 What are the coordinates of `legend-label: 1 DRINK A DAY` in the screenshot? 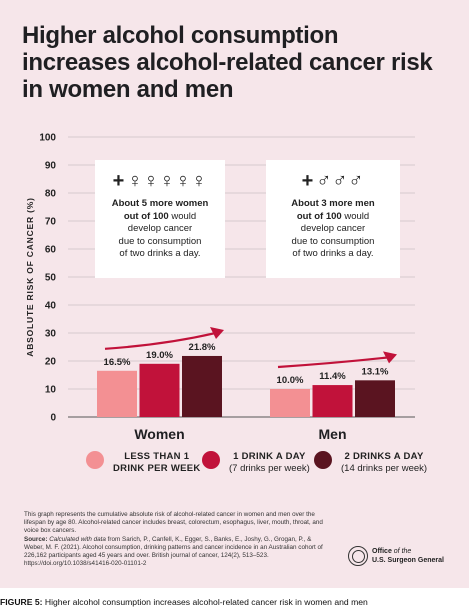 It's located at (269, 456).